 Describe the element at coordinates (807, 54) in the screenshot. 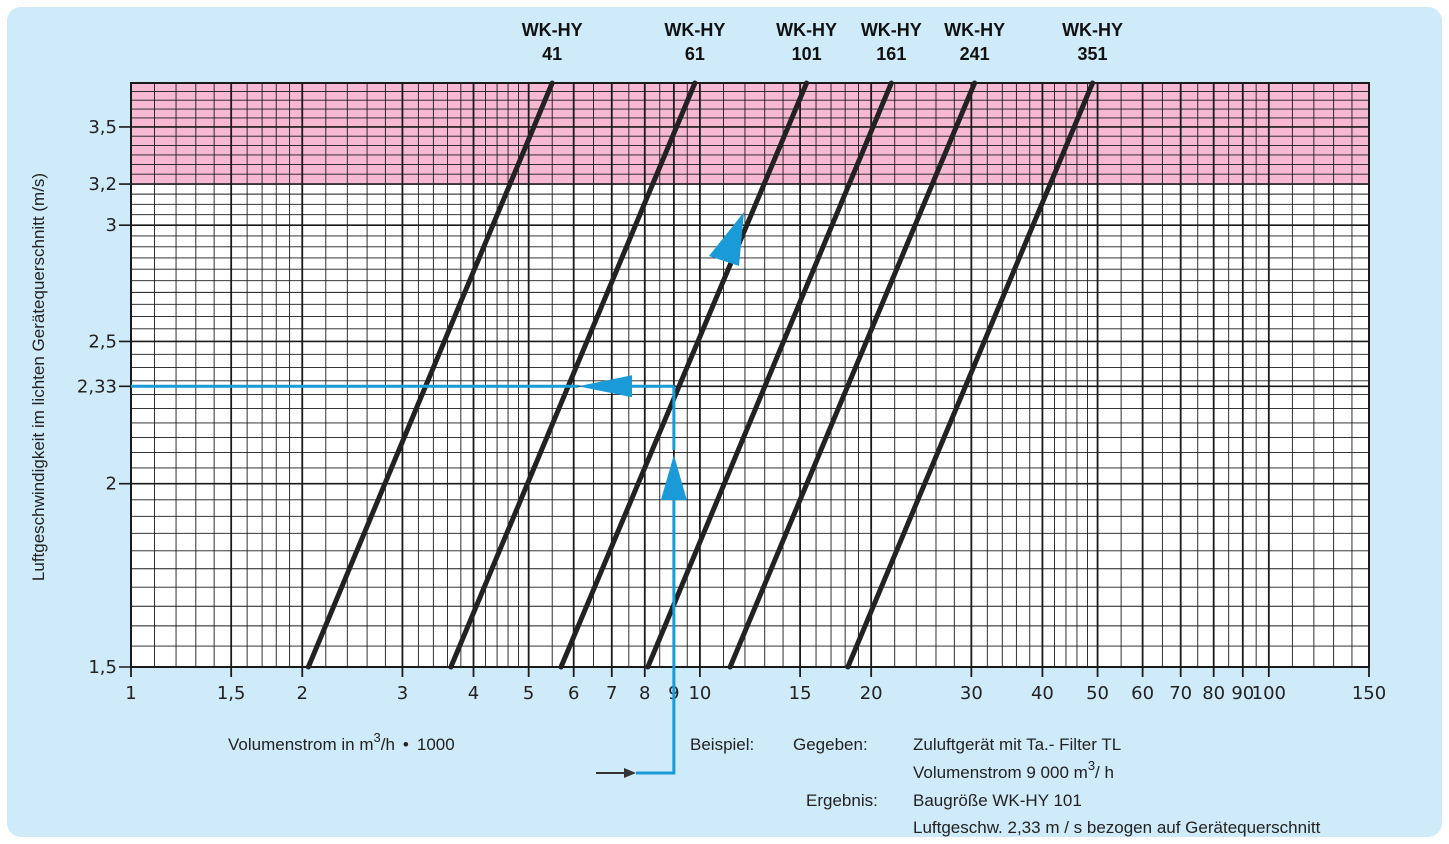

I see `series-label-size: 101` at that location.